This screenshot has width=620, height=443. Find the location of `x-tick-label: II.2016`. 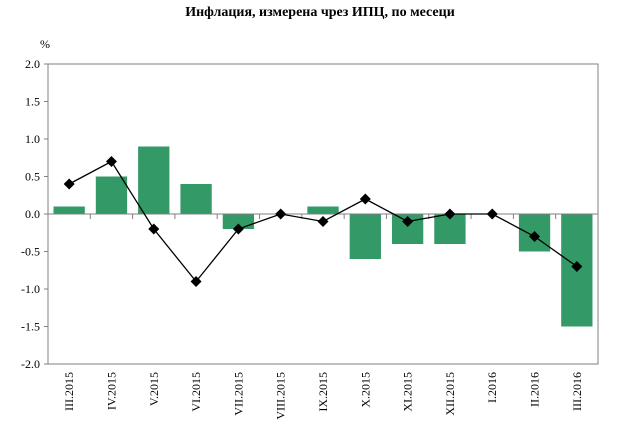

x-tick-label: II.2016 is located at coordinates (535, 389).